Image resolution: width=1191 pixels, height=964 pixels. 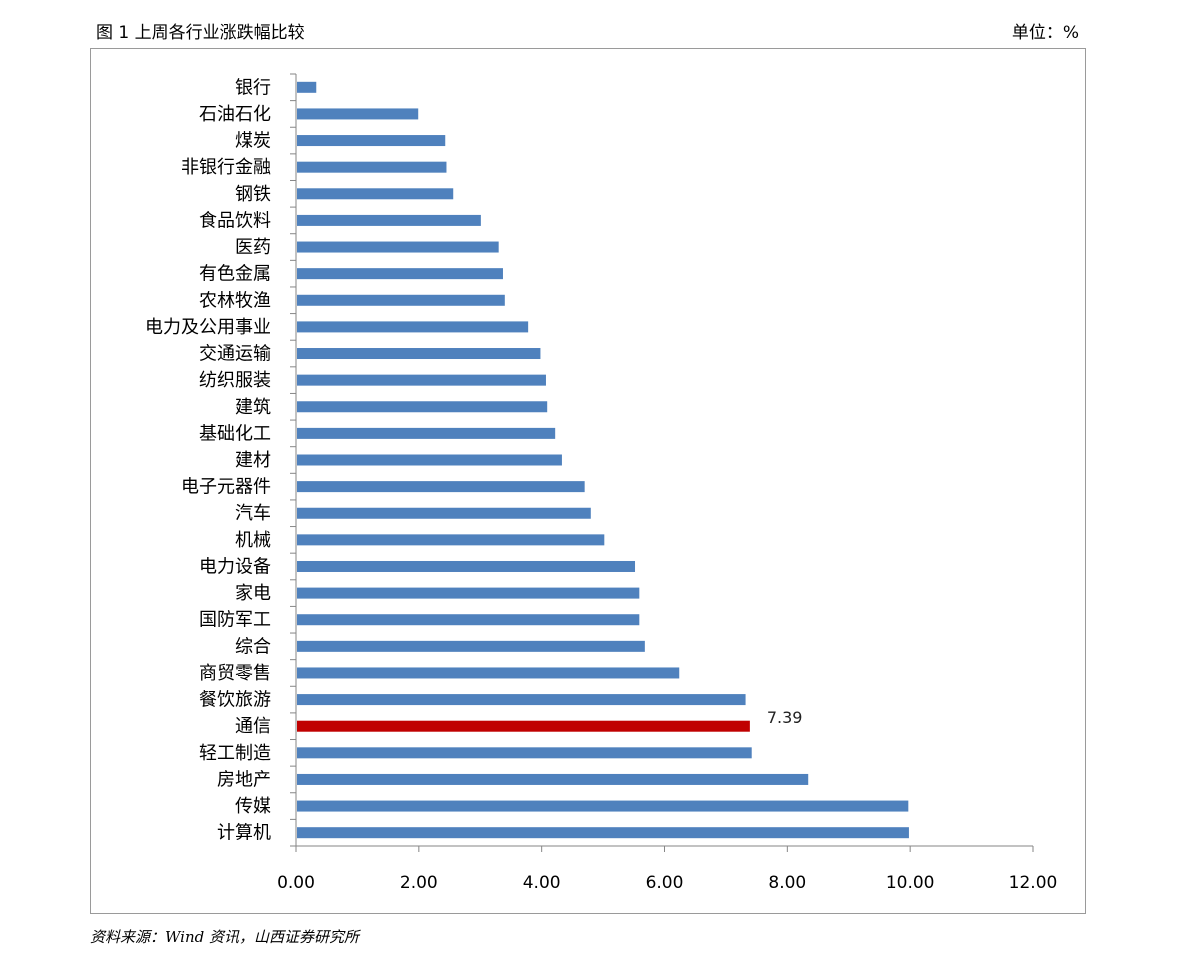 What do you see at coordinates (253, 806) in the screenshot?
I see `category-label: 传媒` at bounding box center [253, 806].